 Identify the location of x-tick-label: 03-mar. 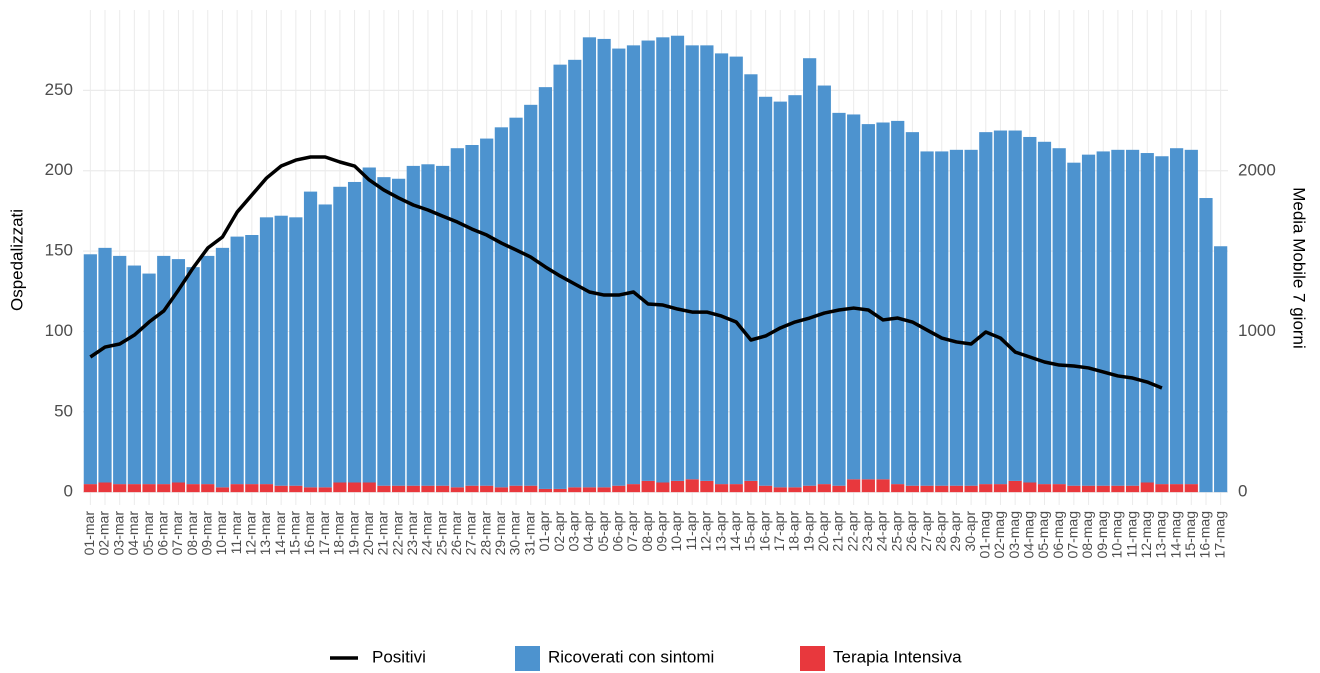
(118, 533).